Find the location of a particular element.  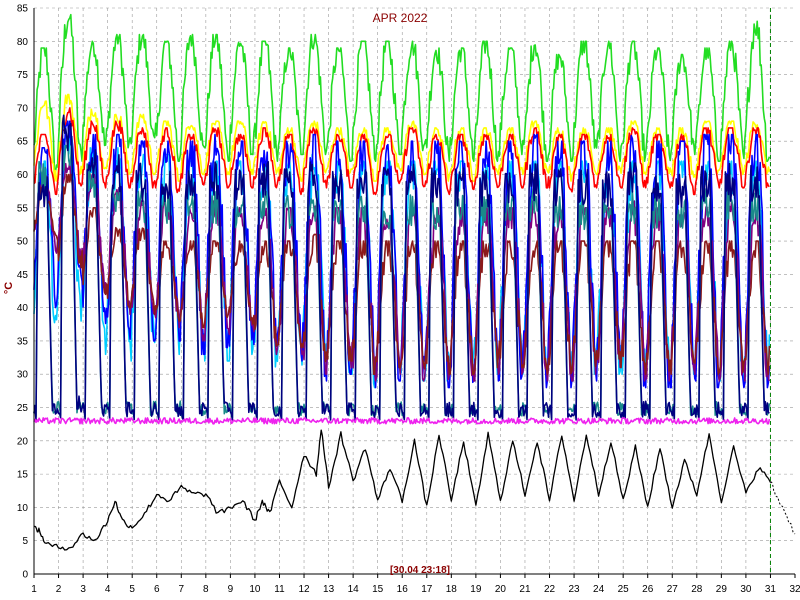

x-tick-label: 9 is located at coordinates (231, 589).